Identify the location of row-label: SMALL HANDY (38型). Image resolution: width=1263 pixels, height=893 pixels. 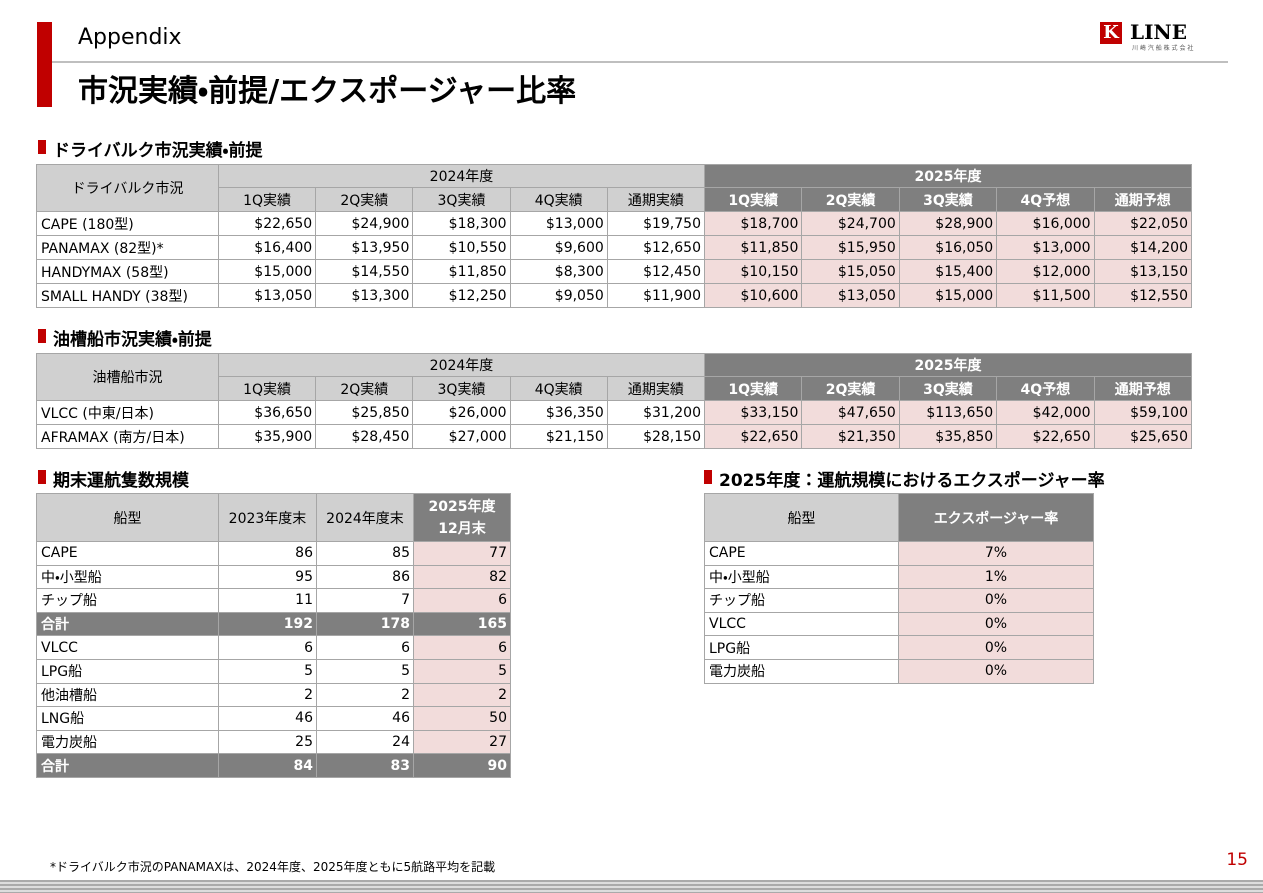
(127, 295).